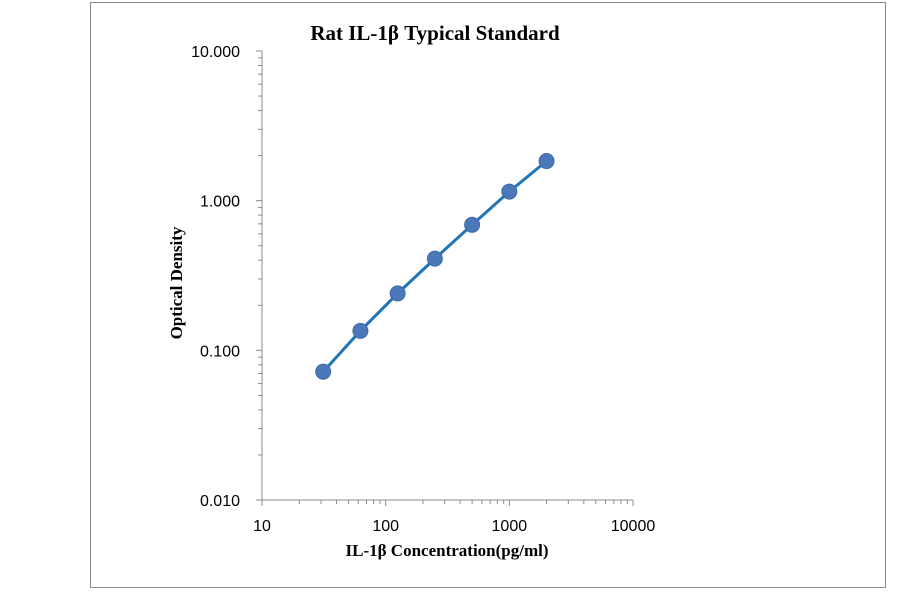 This screenshot has height=594, width=900. I want to click on x-tick-label: 10000, so click(633, 526).